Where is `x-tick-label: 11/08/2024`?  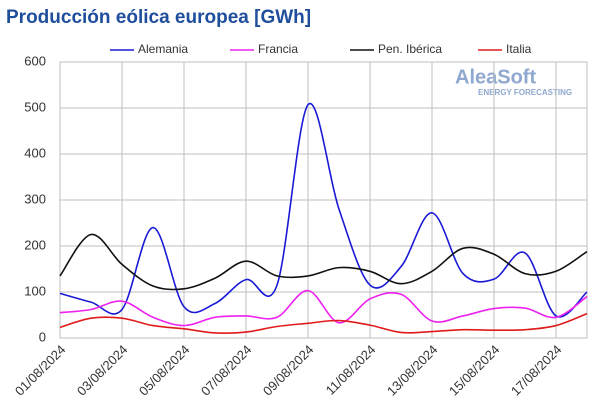 x-tick-label: 11/08/2024 is located at coordinates (351, 370).